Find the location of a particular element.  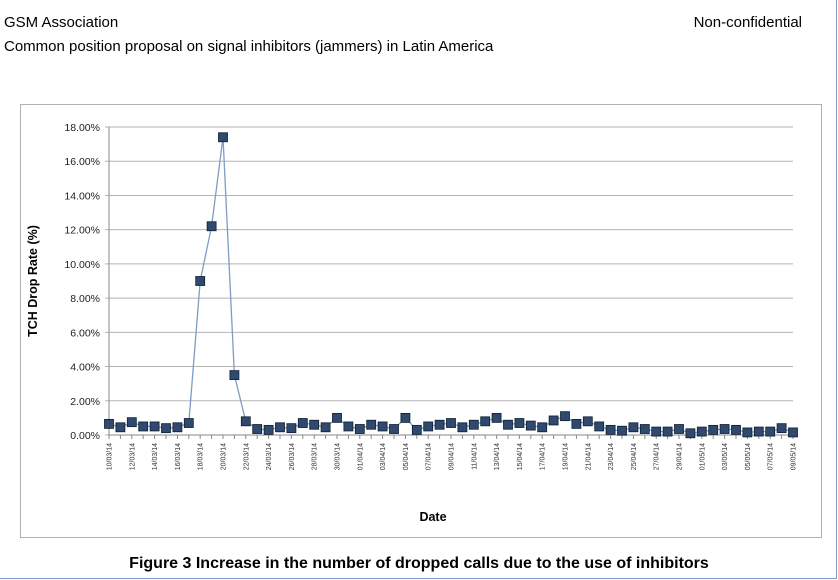

x-tick-label: 01/04/14 is located at coordinates (360, 456).